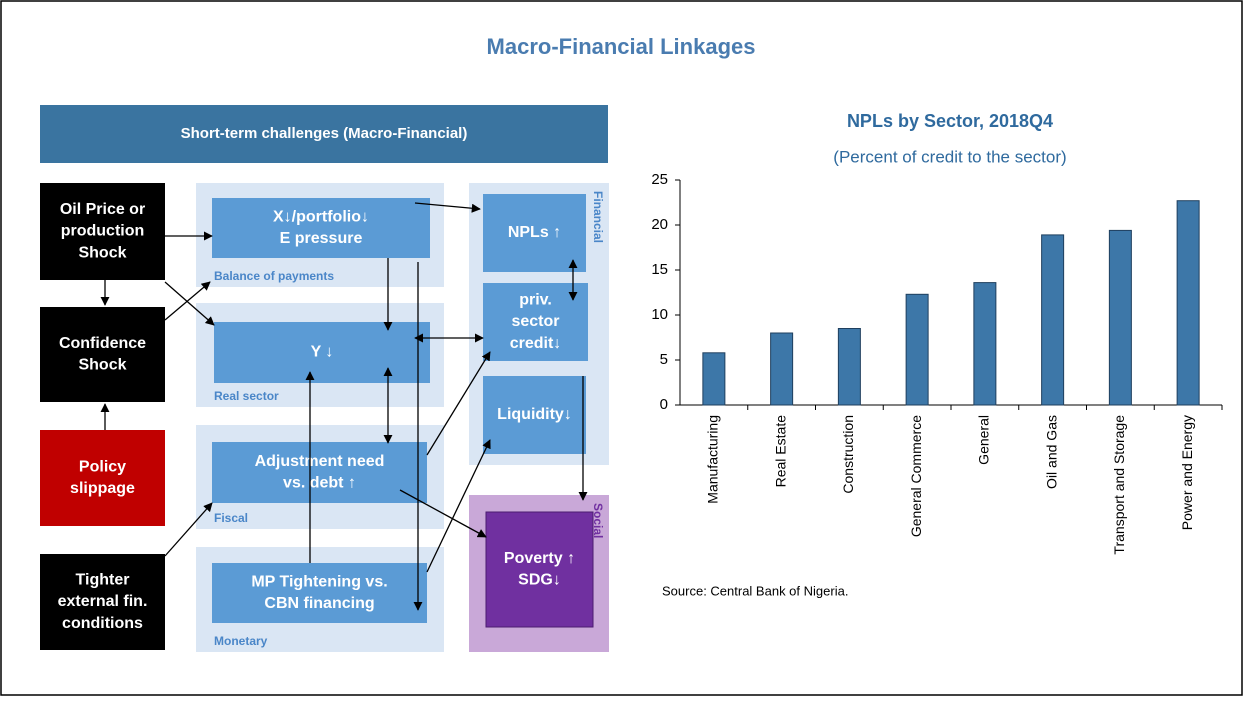 This screenshot has height=701, width=1243. What do you see at coordinates (659, 269) in the screenshot?
I see `y-tick-label: 15` at bounding box center [659, 269].